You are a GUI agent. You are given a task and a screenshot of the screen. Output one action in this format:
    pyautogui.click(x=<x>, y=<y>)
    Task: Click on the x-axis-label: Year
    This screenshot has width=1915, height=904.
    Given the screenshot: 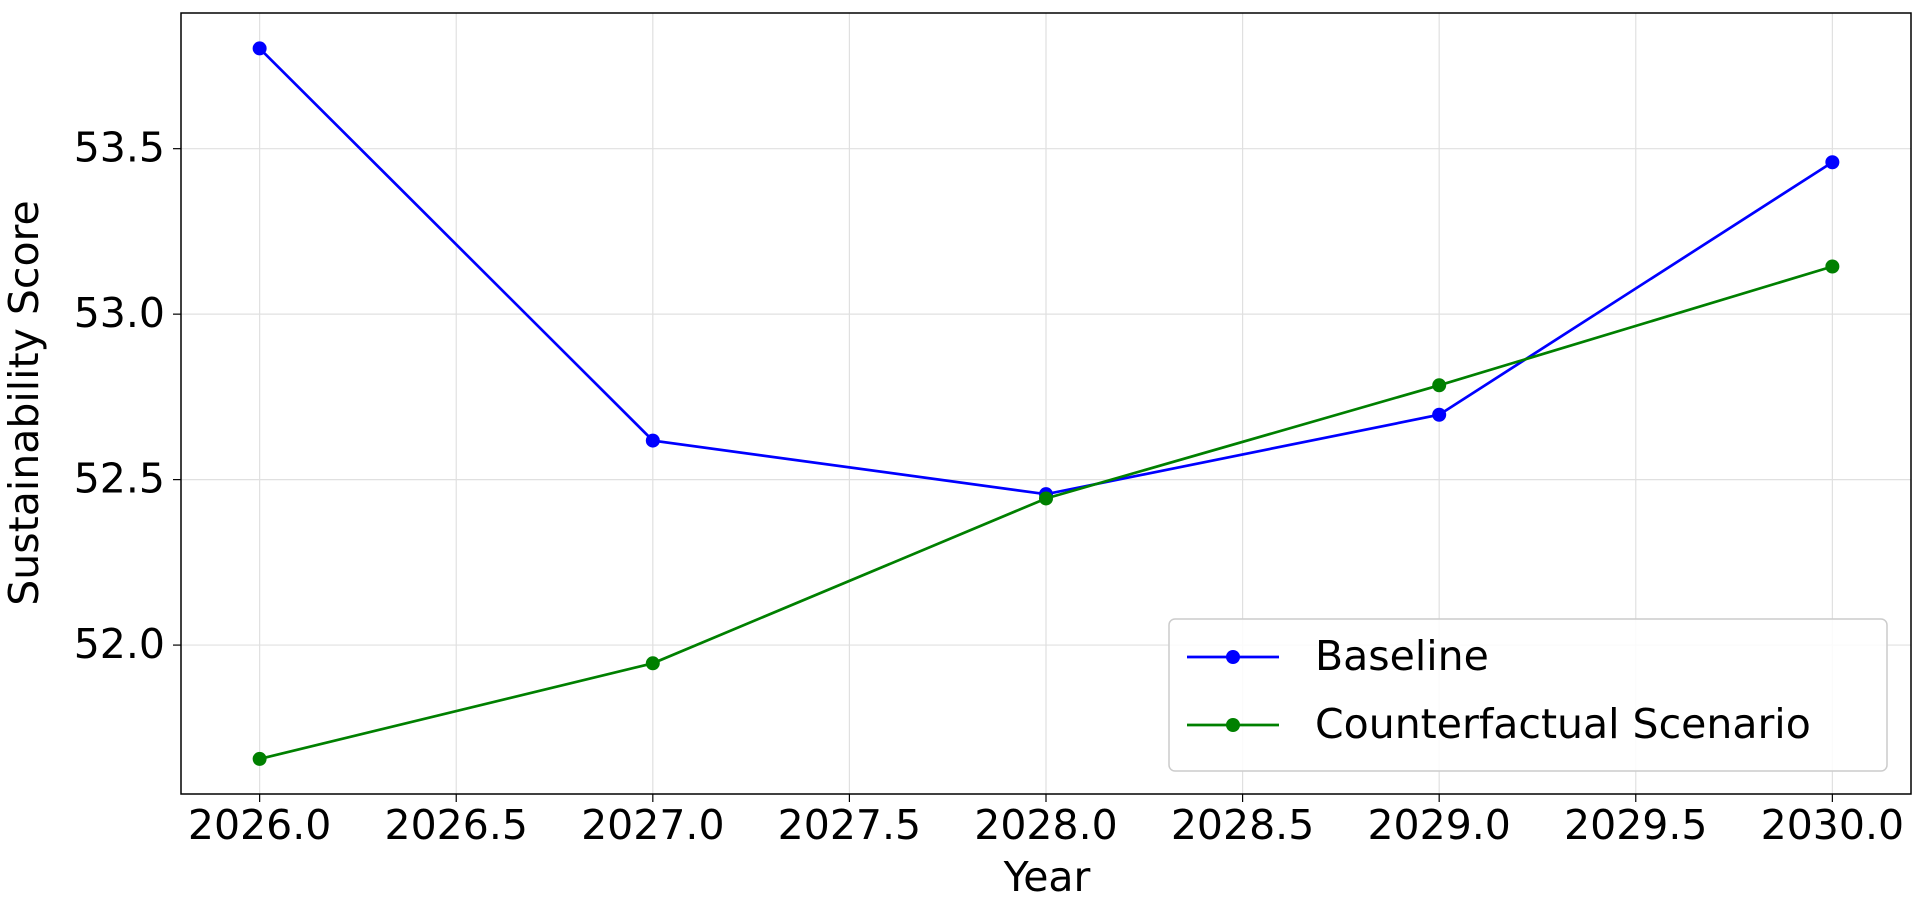 What is the action you would take?
    pyautogui.click(x=1047, y=877)
    